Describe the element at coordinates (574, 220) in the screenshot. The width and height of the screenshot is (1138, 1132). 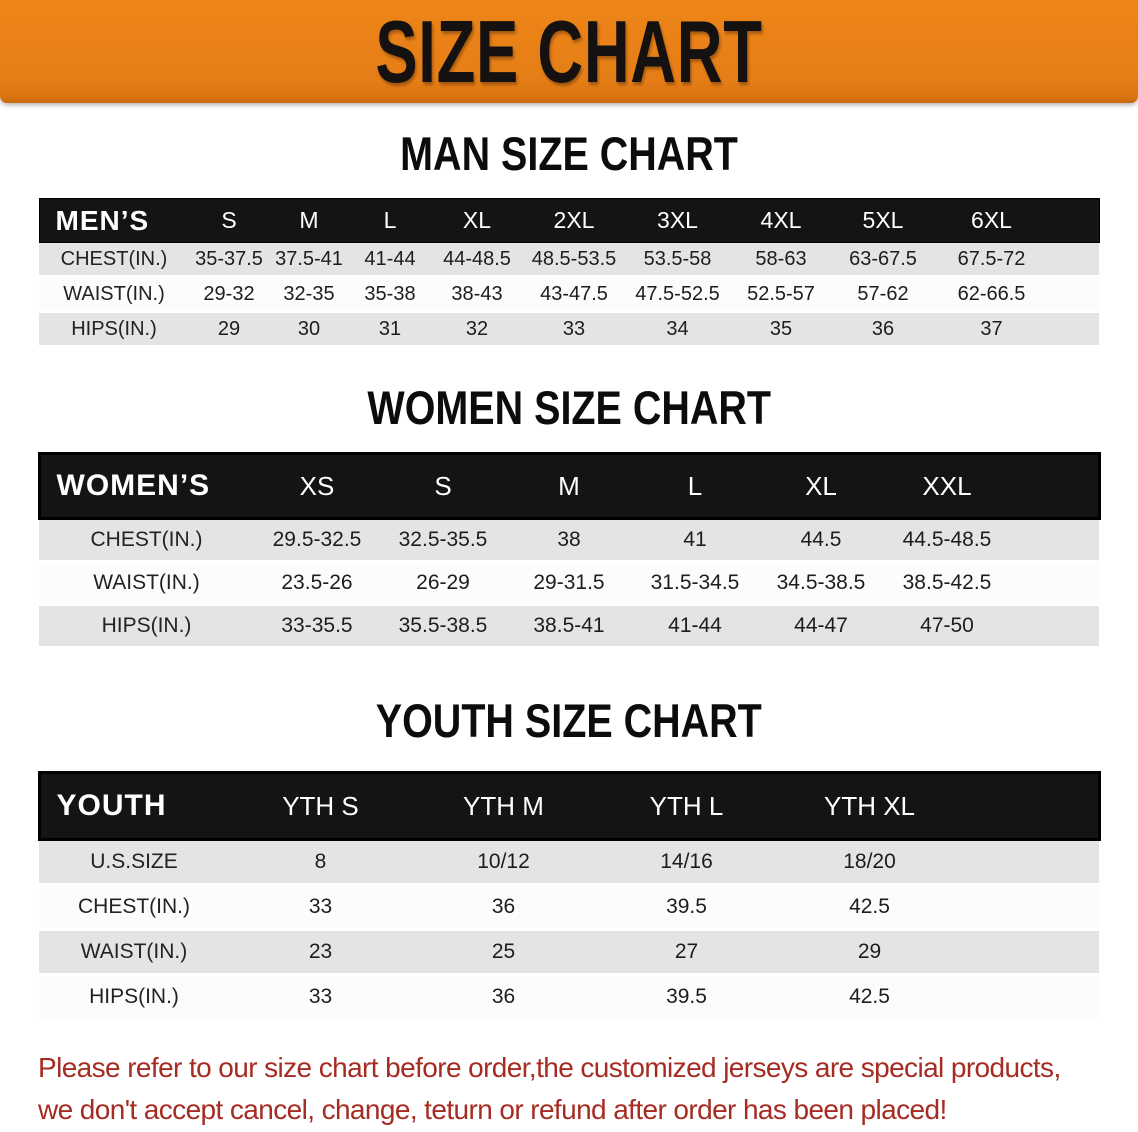
I see `size-column-header: 2XL` at that location.